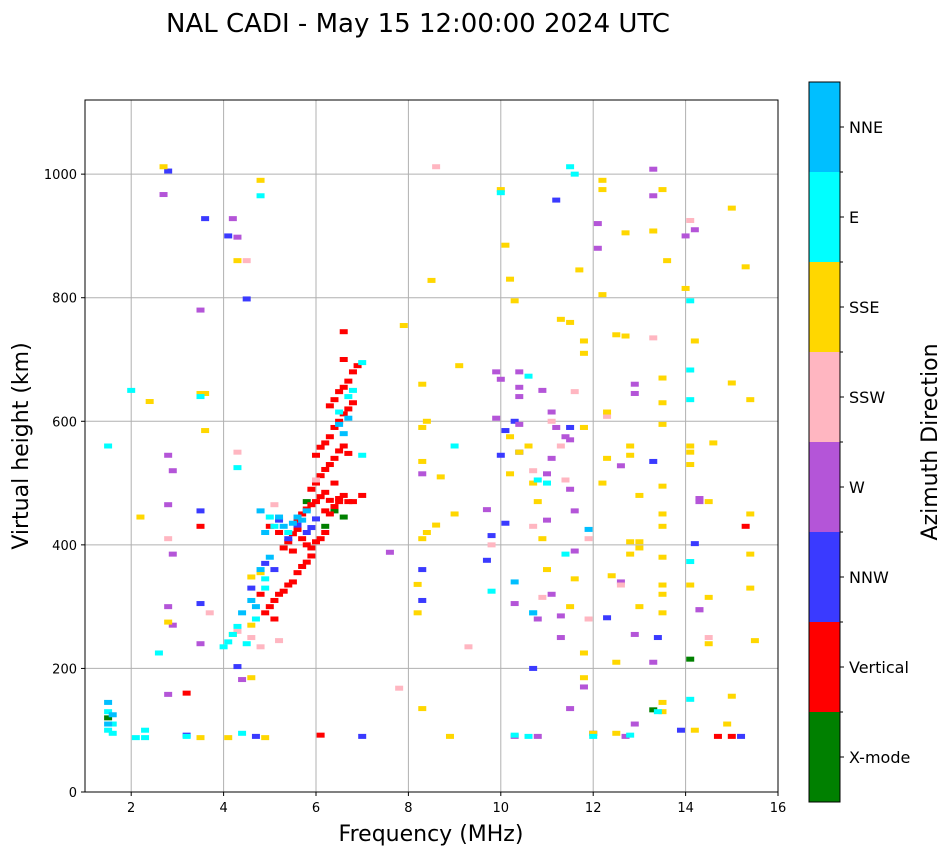  I want to click on colorbar-label: Azimuth Direction, so click(930, 441).